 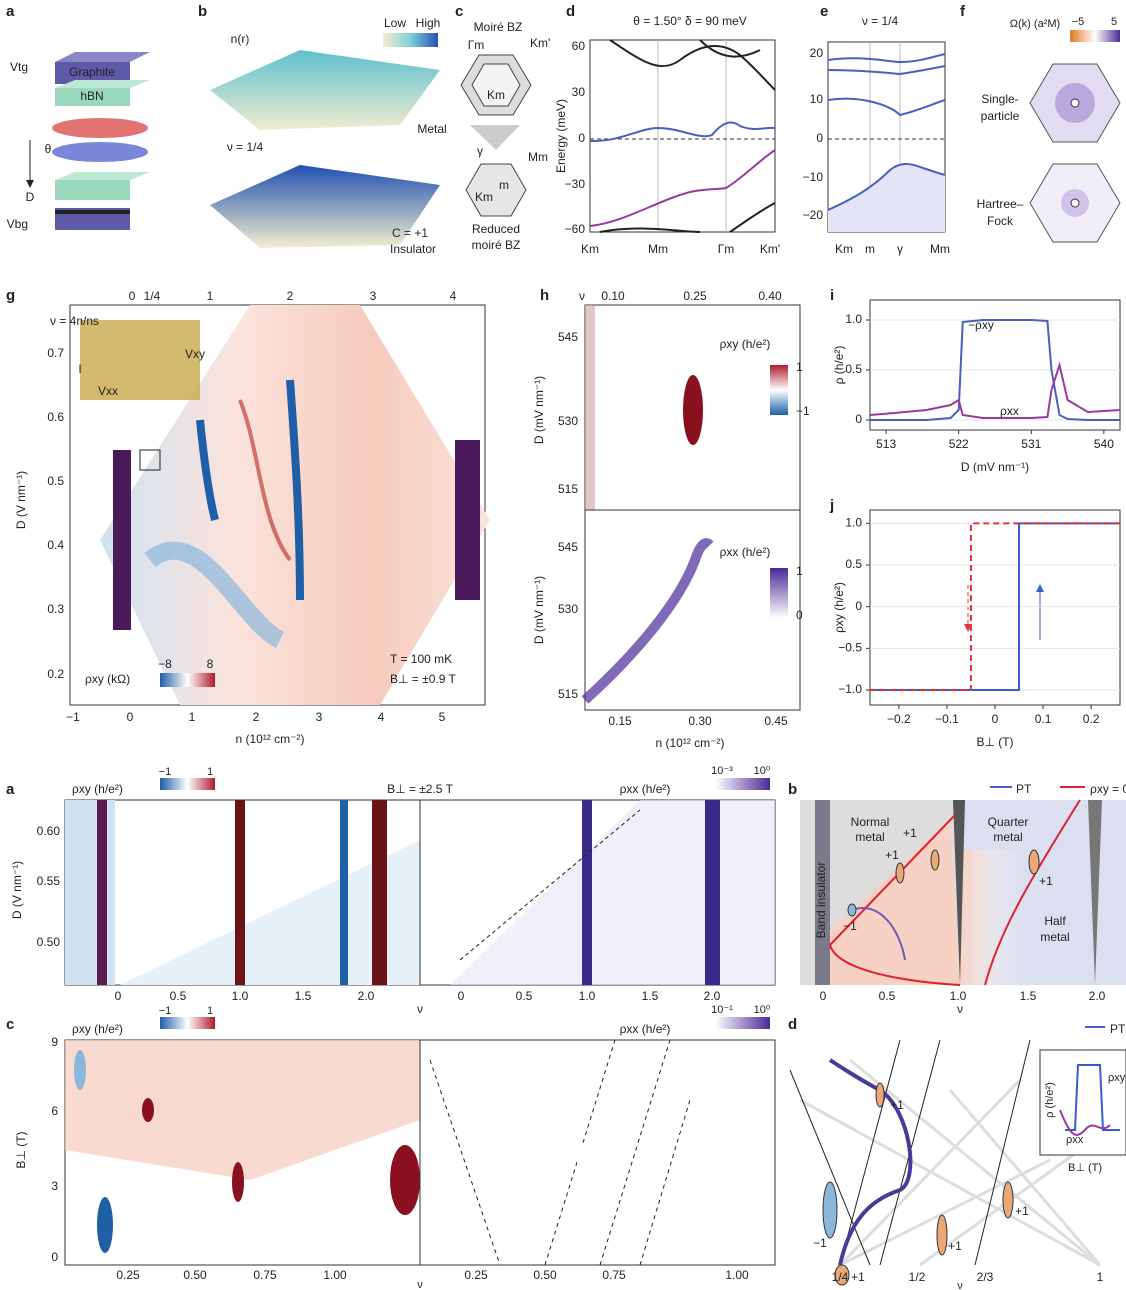 I want to click on label: −30, so click(x=575, y=184).